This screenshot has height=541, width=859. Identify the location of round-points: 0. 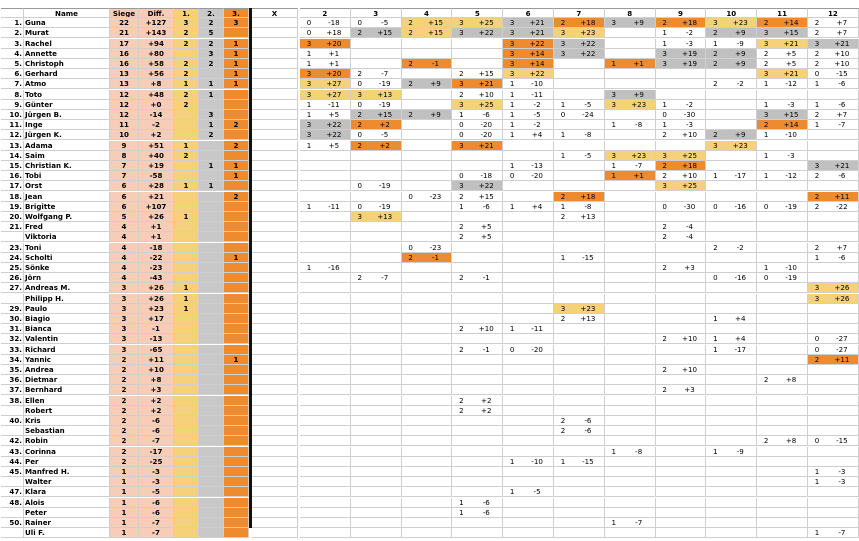
(359, 23).